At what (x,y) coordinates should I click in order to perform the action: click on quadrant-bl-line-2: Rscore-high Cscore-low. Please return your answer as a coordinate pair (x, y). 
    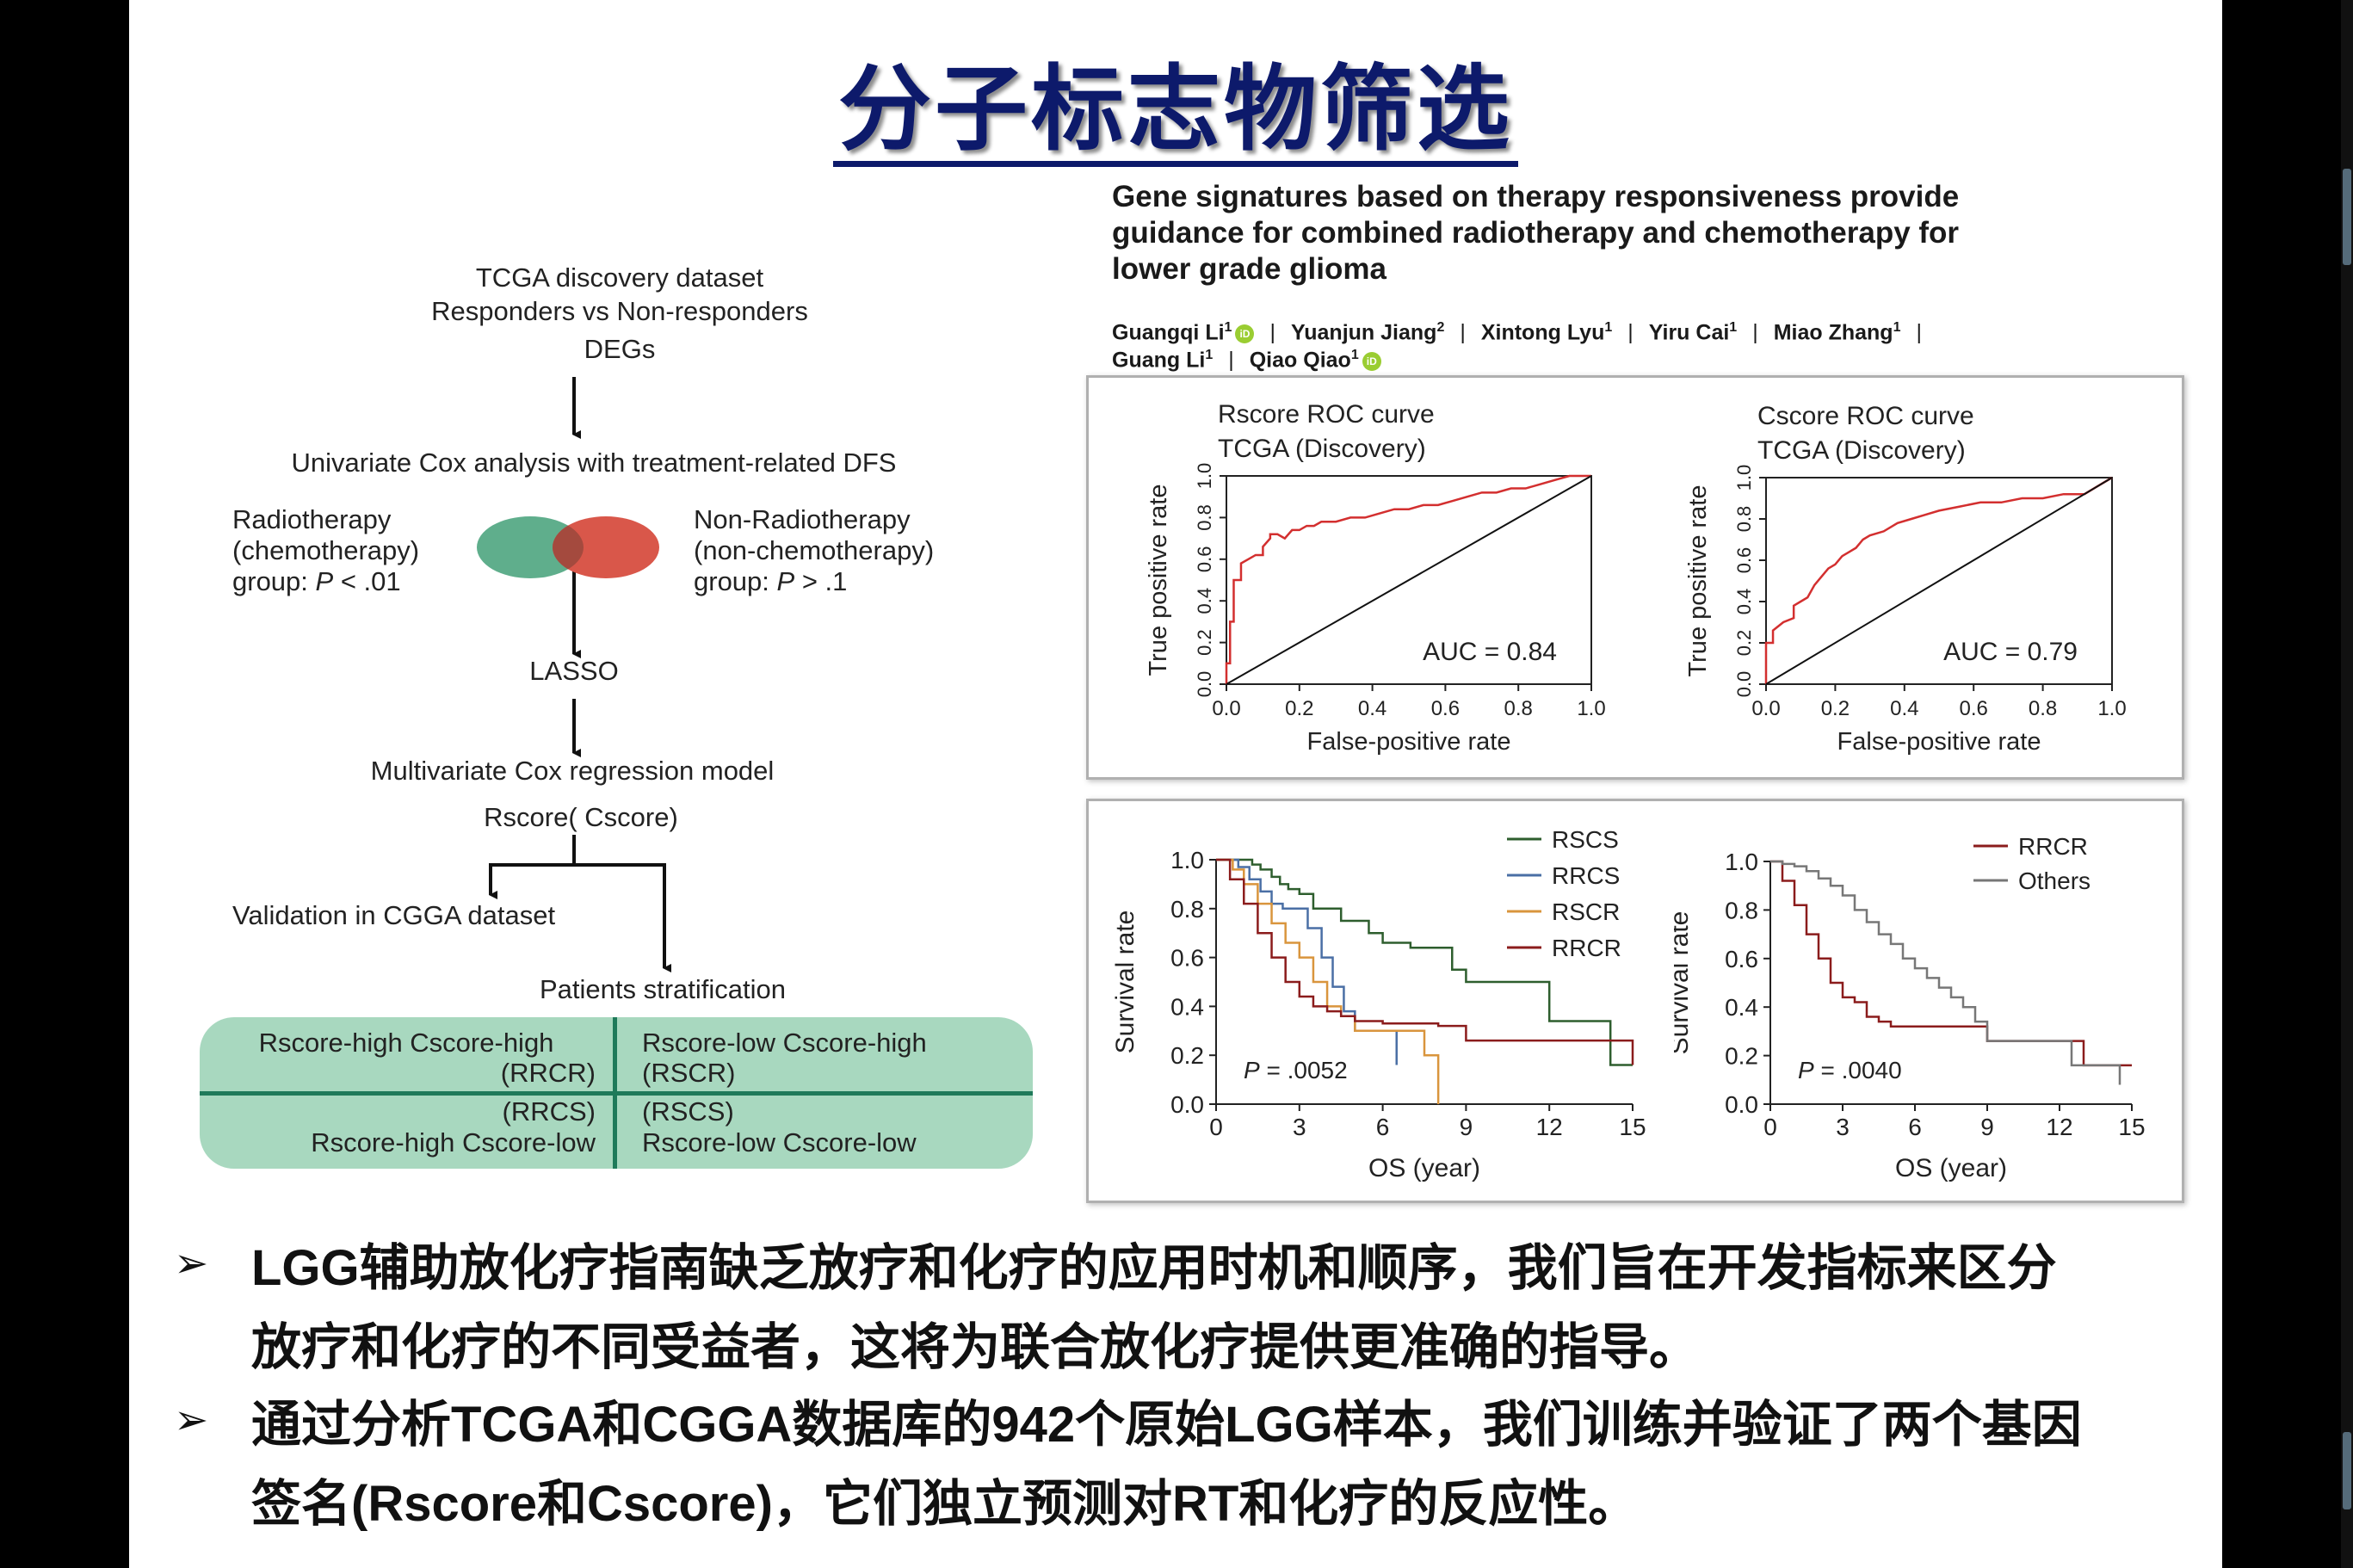
    Looking at the image, I should click on (454, 1142).